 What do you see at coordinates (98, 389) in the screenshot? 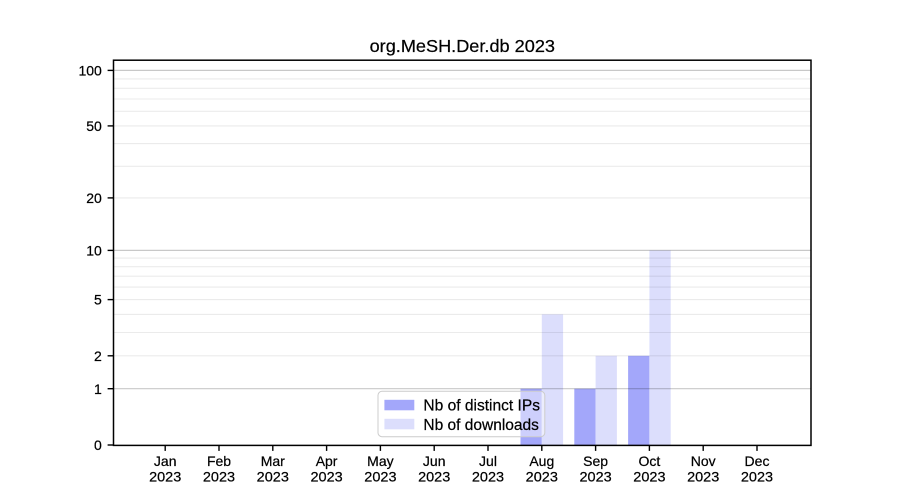
I see `svg-text: 1` at bounding box center [98, 389].